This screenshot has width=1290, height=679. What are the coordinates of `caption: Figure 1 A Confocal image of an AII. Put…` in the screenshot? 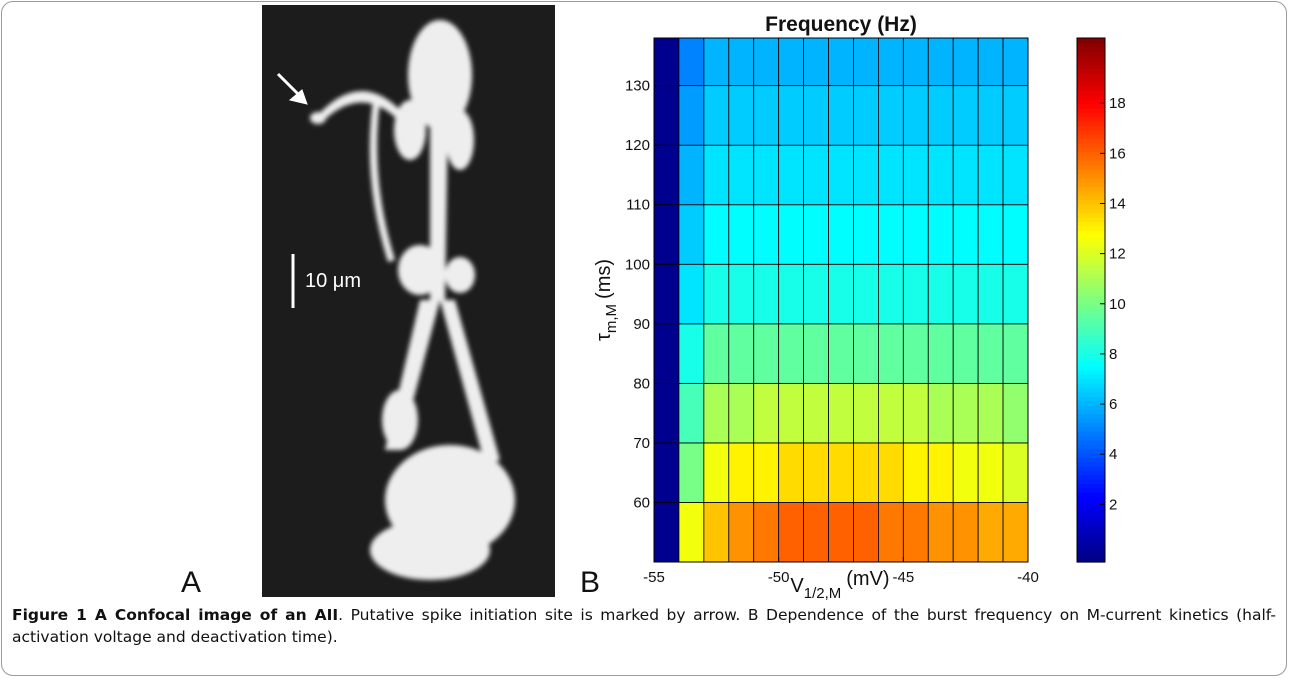 It's located at (644, 626).